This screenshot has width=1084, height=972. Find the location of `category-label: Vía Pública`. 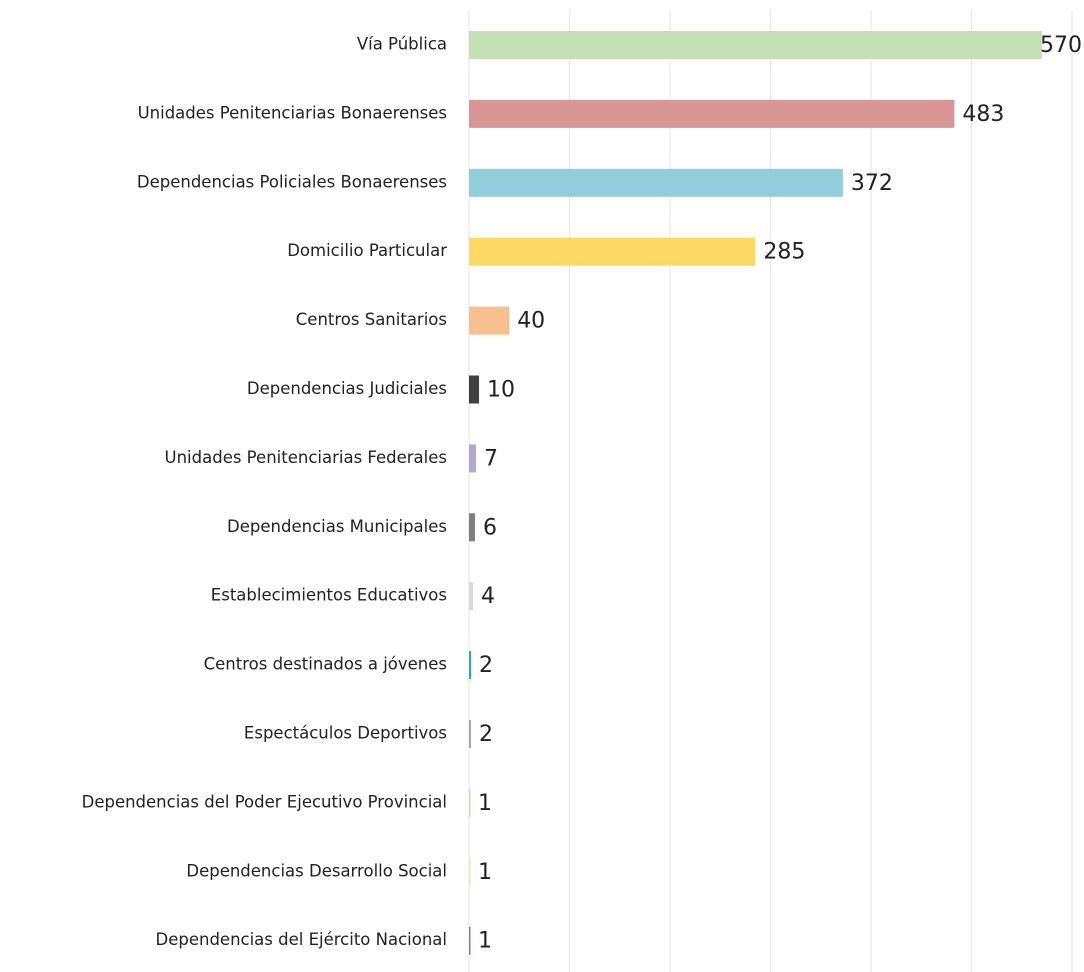

category-label: Vía Pública is located at coordinates (402, 44).